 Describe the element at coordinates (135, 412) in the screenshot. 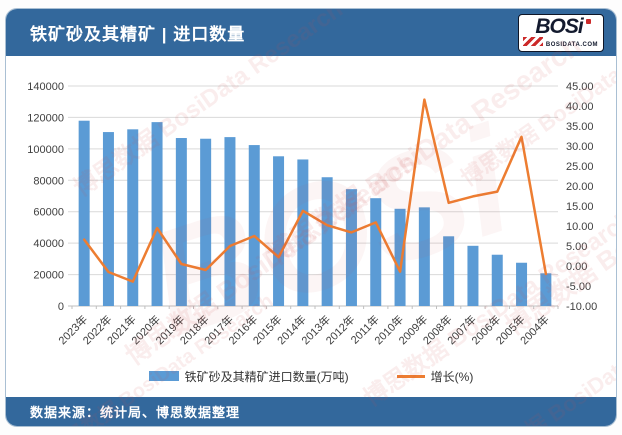

I see `data-source-text: 数据来源：统计局、博思数据整理` at that location.